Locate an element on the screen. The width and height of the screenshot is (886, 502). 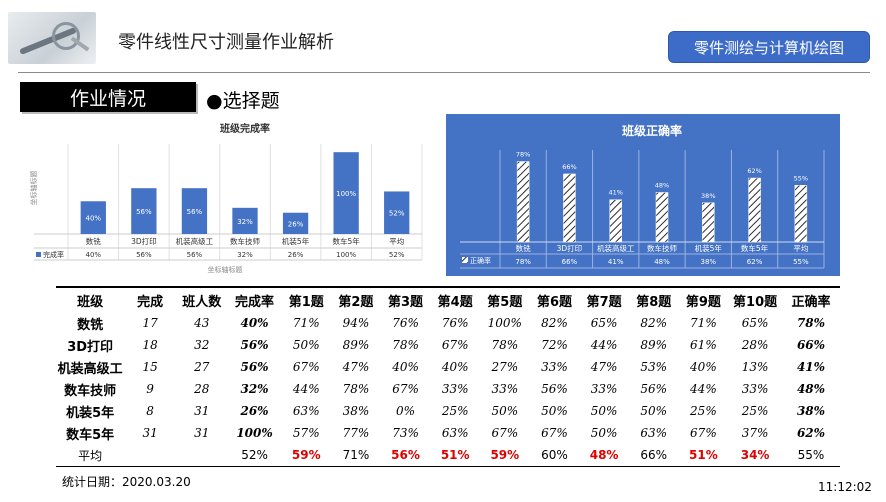
table-value: 52% is located at coordinates (397, 255).